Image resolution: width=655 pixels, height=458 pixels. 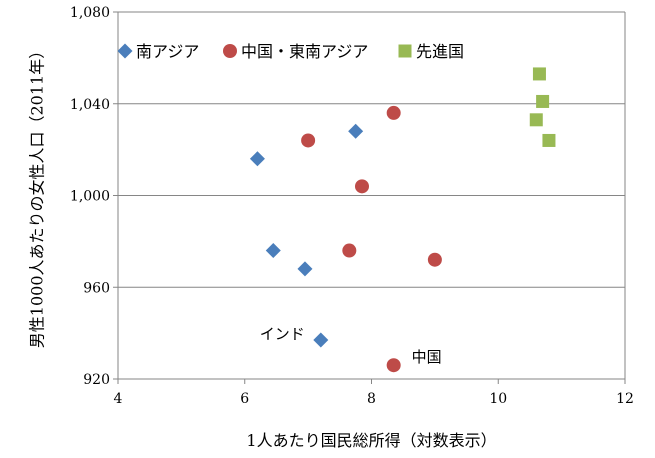 I want to click on x-tick-label: 12, so click(x=625, y=399).